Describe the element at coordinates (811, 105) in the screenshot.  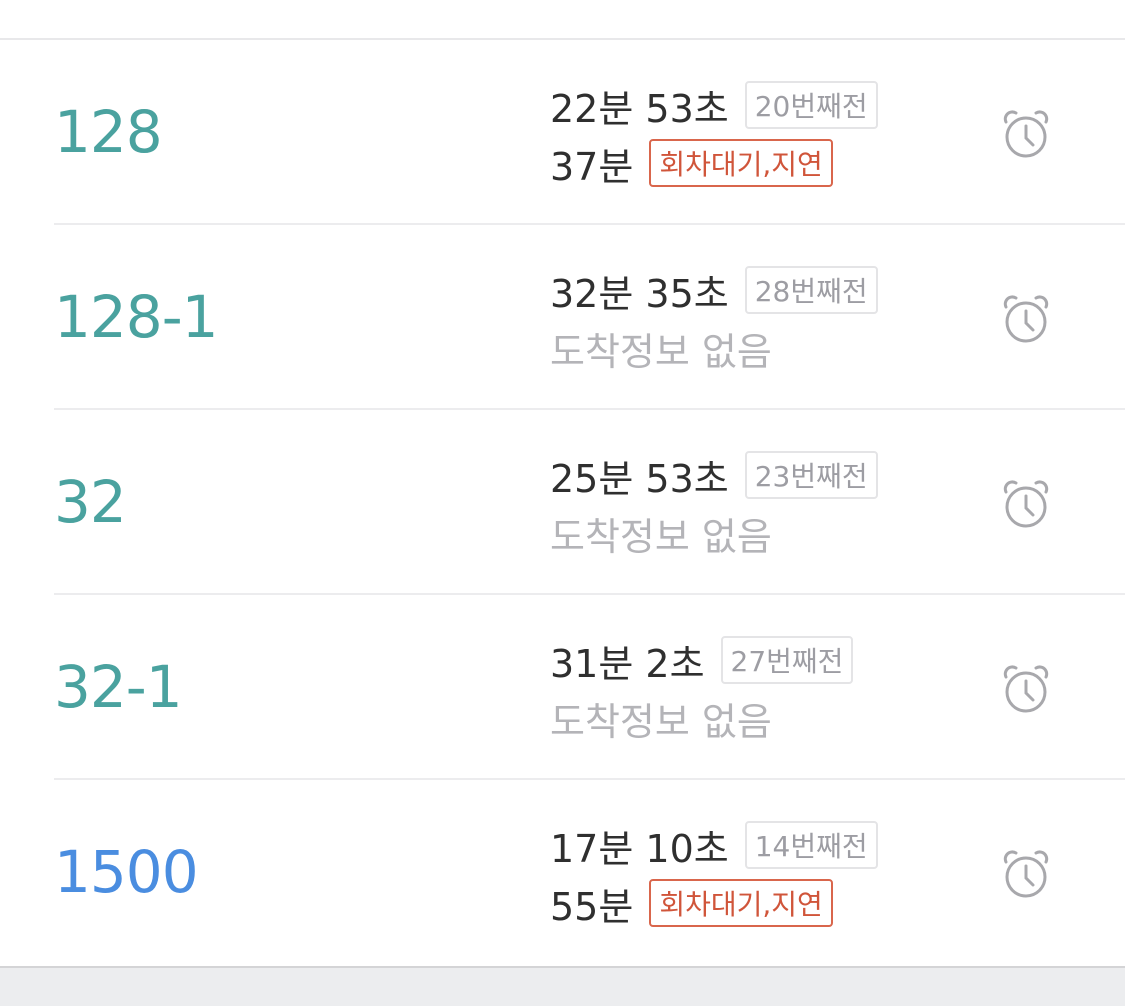
I see `stops-away-badge: 20번째전` at that location.